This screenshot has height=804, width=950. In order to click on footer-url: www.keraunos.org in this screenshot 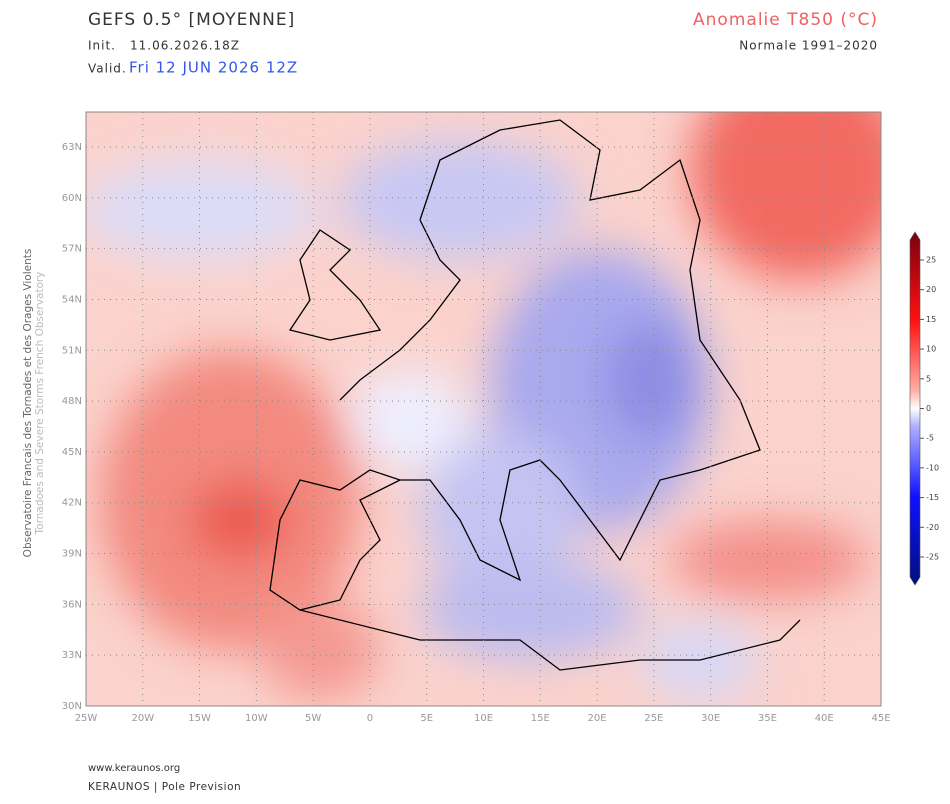, I will do `click(134, 768)`.